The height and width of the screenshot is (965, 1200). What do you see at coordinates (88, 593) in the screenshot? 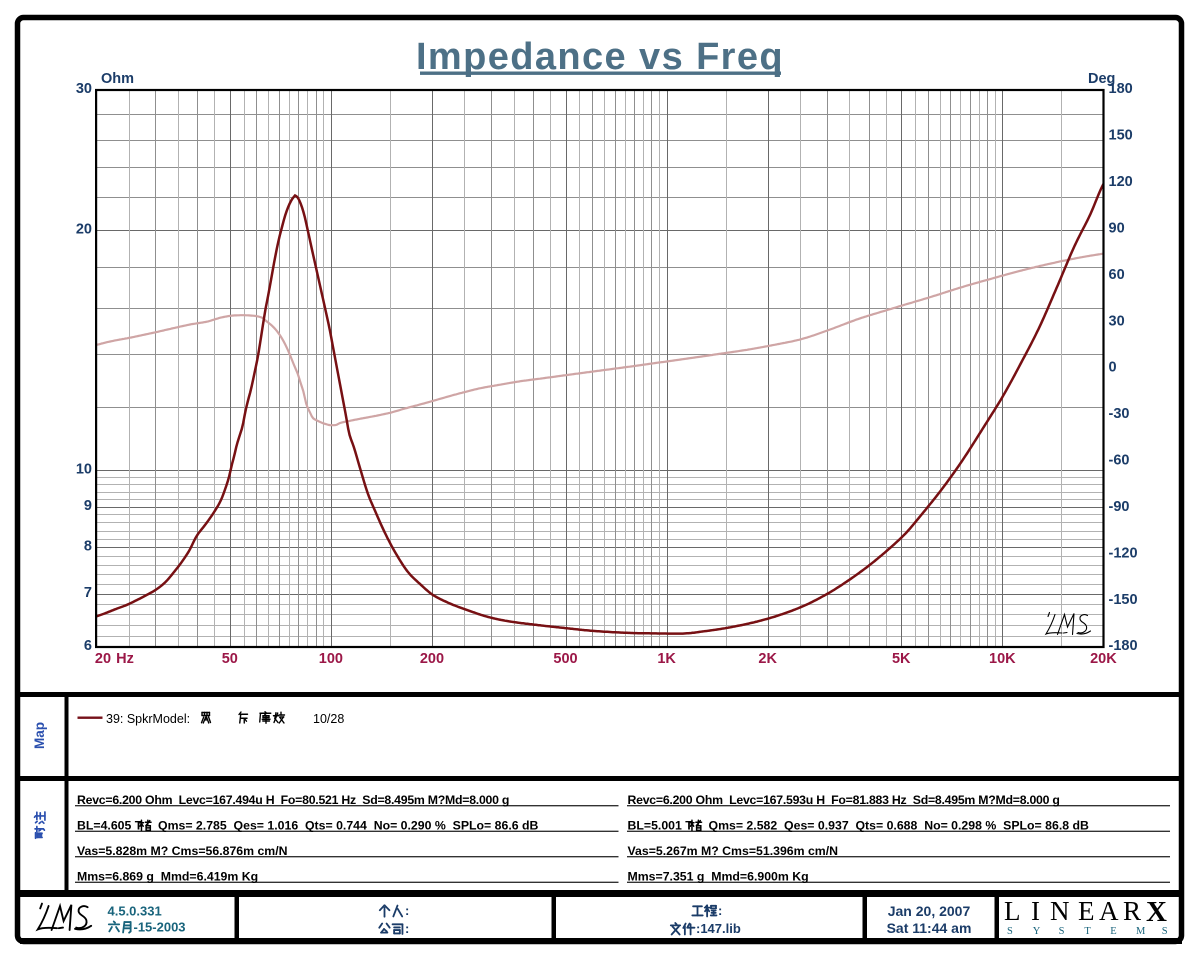
I see `svg-text: 7` at bounding box center [88, 593].